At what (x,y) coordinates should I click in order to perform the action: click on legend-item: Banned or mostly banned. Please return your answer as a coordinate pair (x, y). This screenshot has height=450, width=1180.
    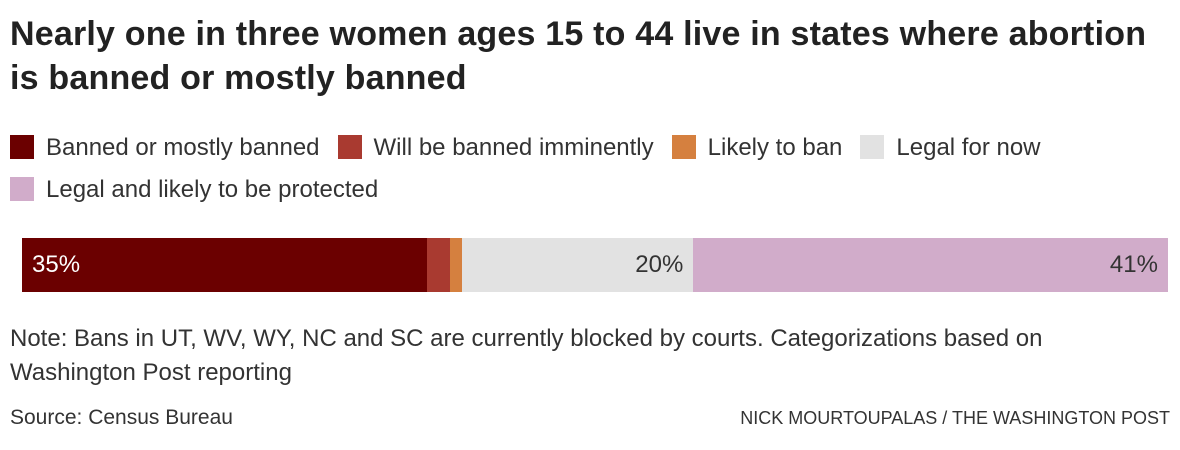
    Looking at the image, I should click on (165, 148).